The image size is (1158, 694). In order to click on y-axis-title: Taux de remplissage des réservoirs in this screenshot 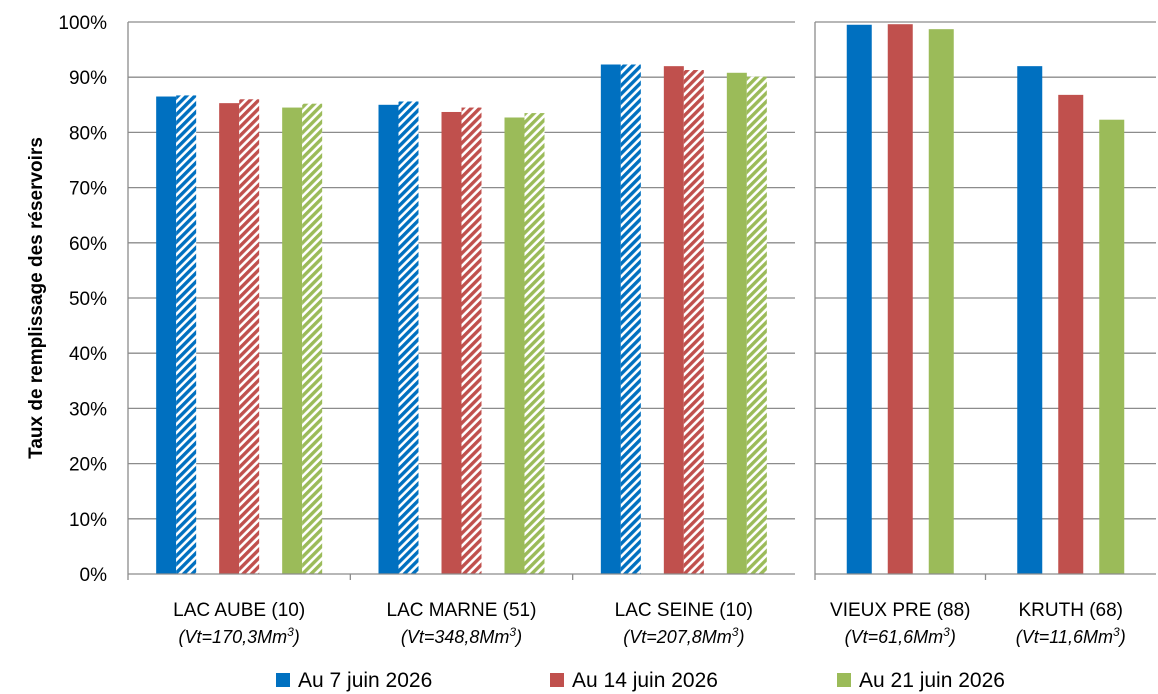, I will do `click(36, 298)`.